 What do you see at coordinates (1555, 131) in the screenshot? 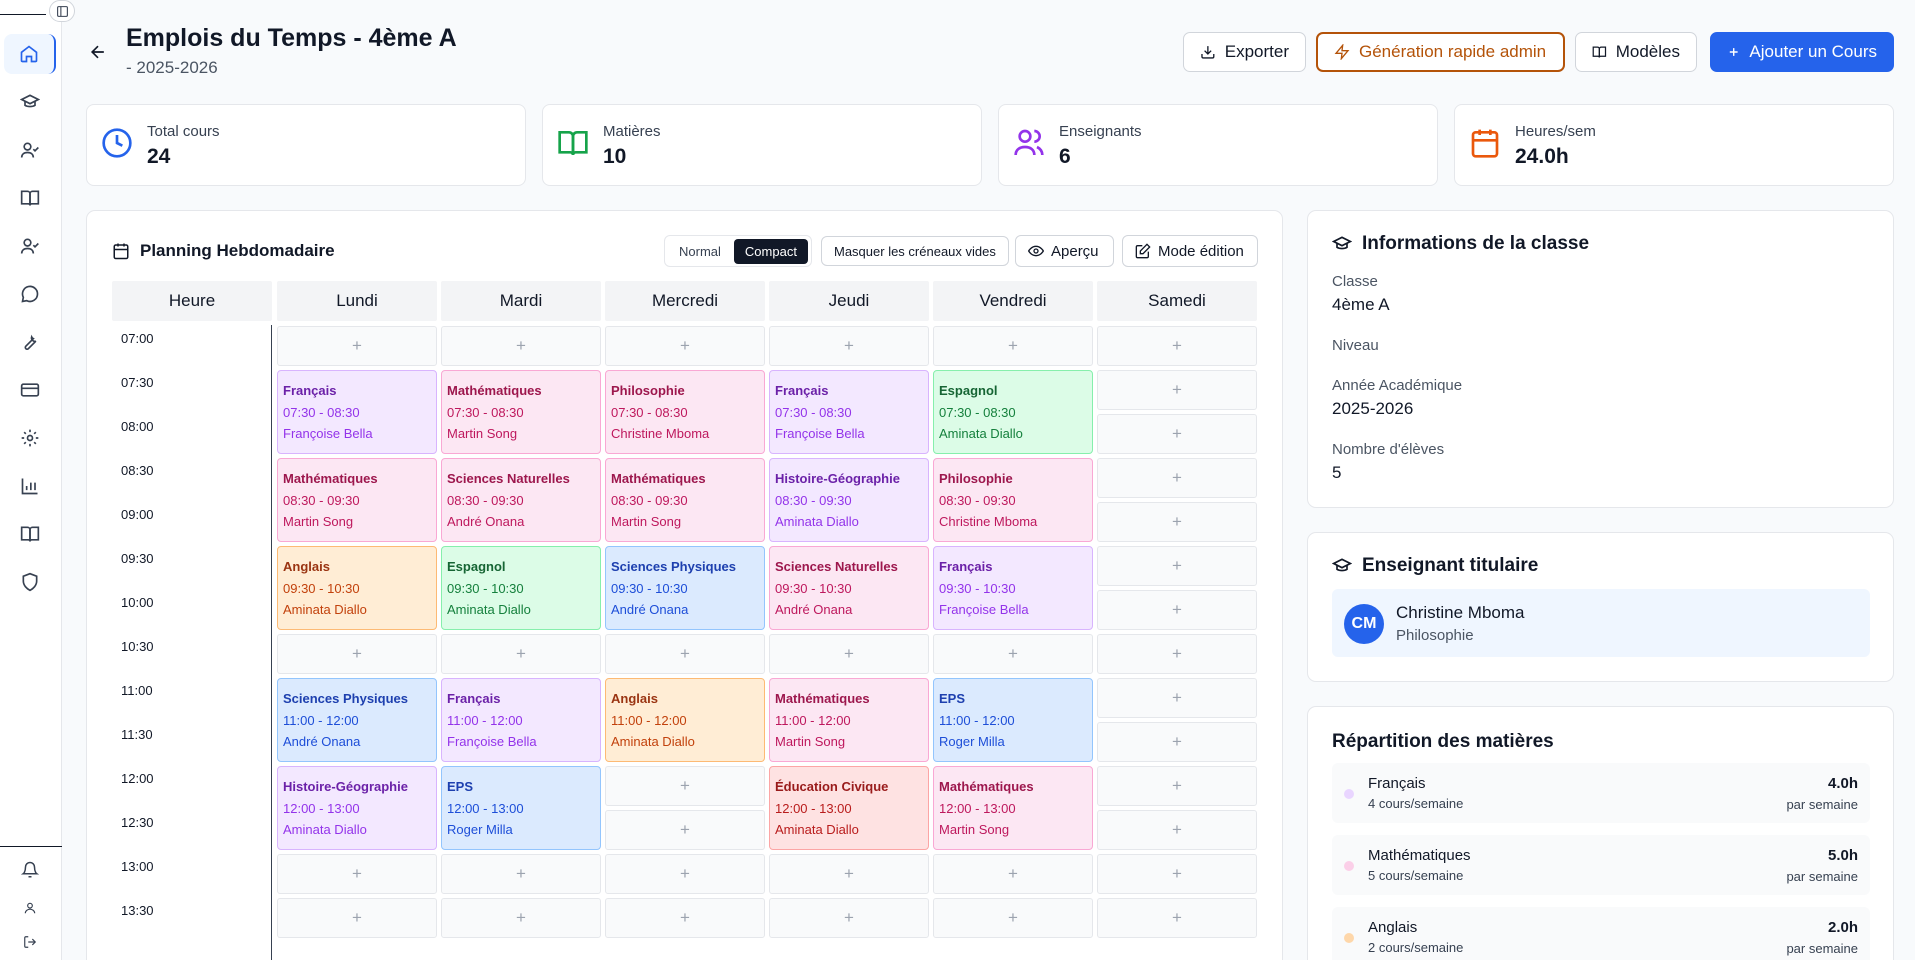
I see `stat-label: Heures/sem` at bounding box center [1555, 131].